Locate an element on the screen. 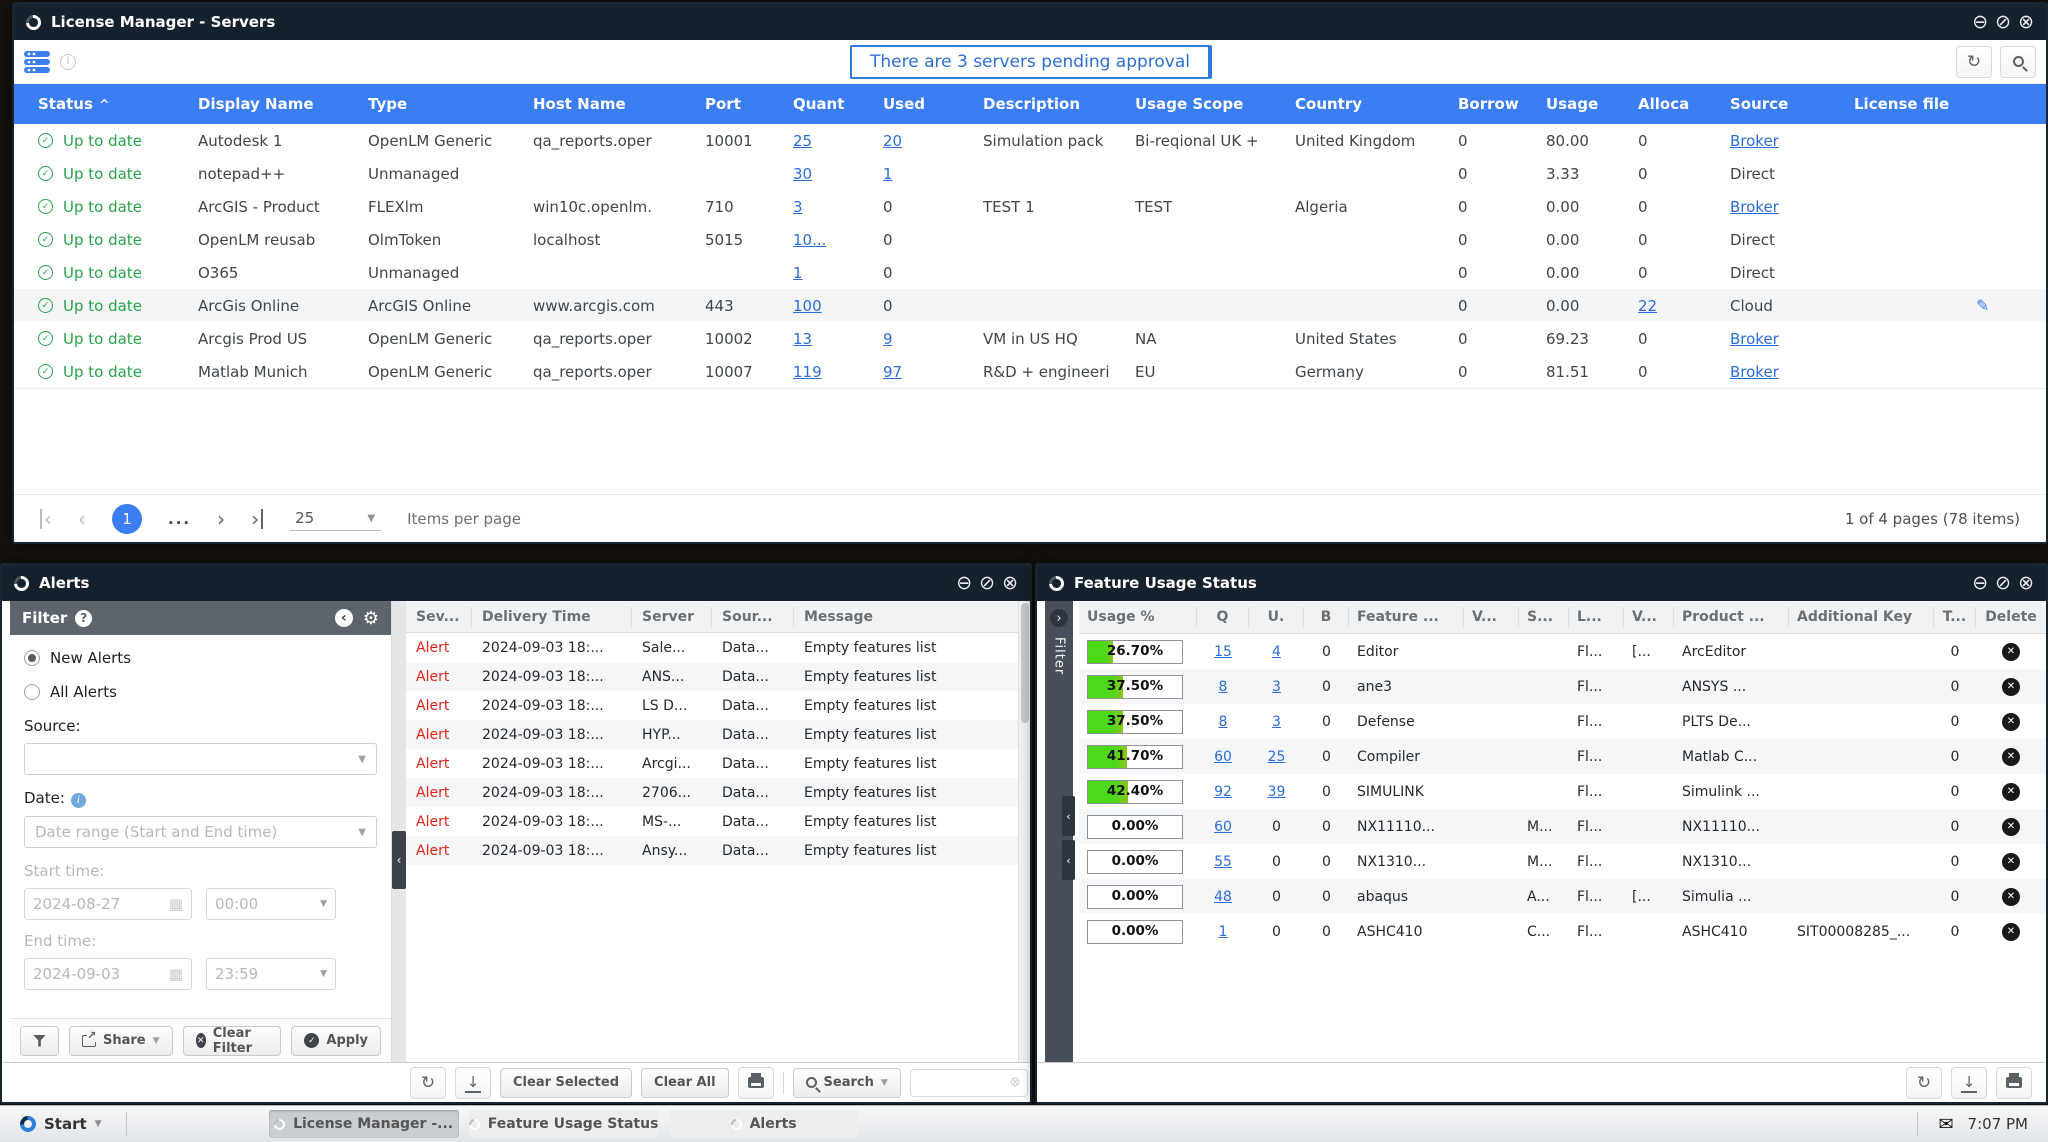 This screenshot has width=2048, height=1142. share-button: Share ▼ is located at coordinates (121, 1040).